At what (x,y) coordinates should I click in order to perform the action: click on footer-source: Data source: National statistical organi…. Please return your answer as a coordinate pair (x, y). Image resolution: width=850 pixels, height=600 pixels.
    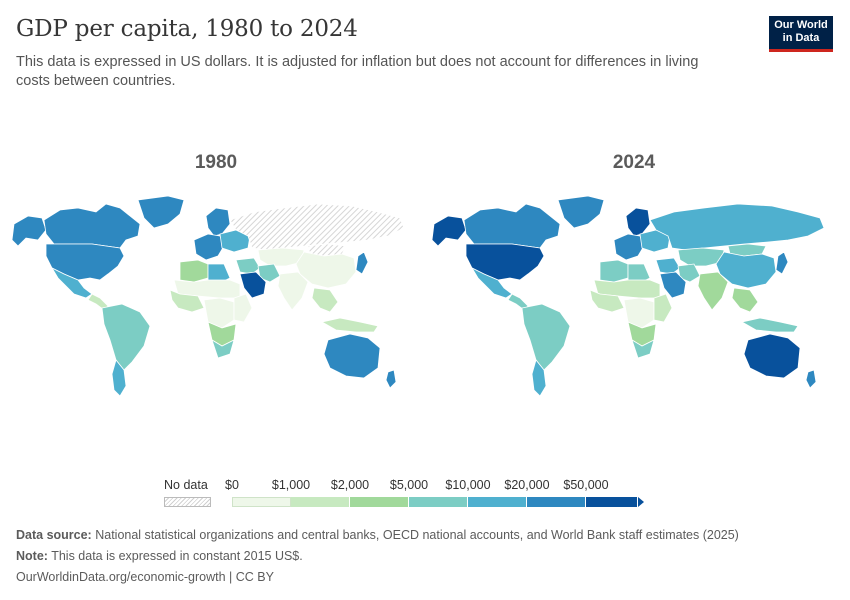
    Looking at the image, I should click on (377, 535).